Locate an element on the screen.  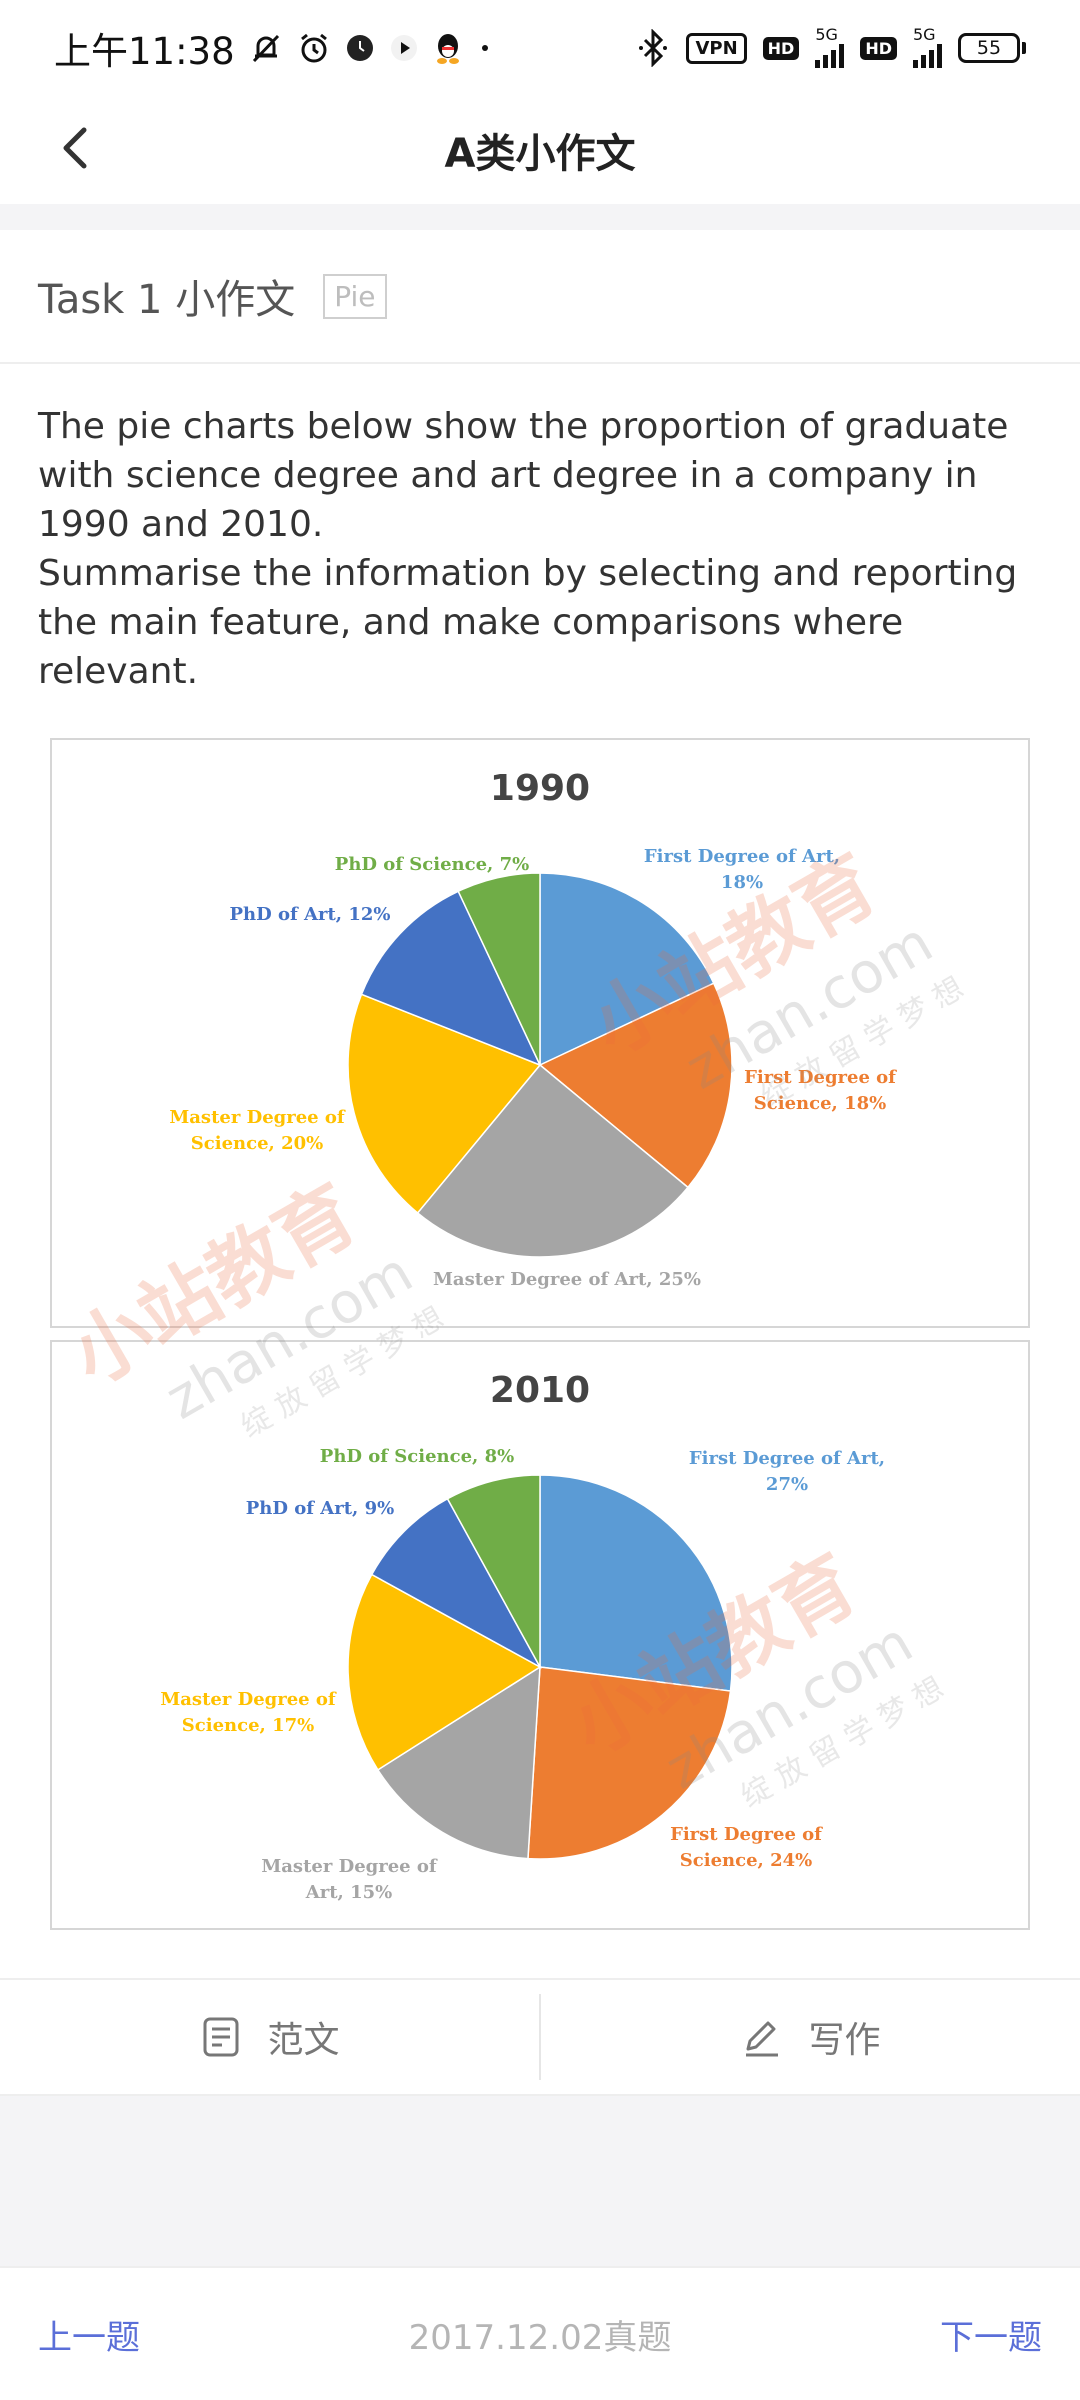
video-app-icon is located at coordinates (404, 48).